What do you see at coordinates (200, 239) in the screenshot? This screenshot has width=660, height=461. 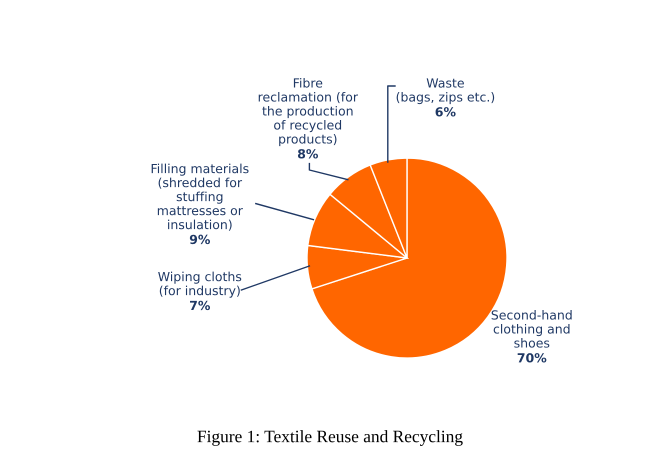 I see `data-label: 9%` at bounding box center [200, 239].